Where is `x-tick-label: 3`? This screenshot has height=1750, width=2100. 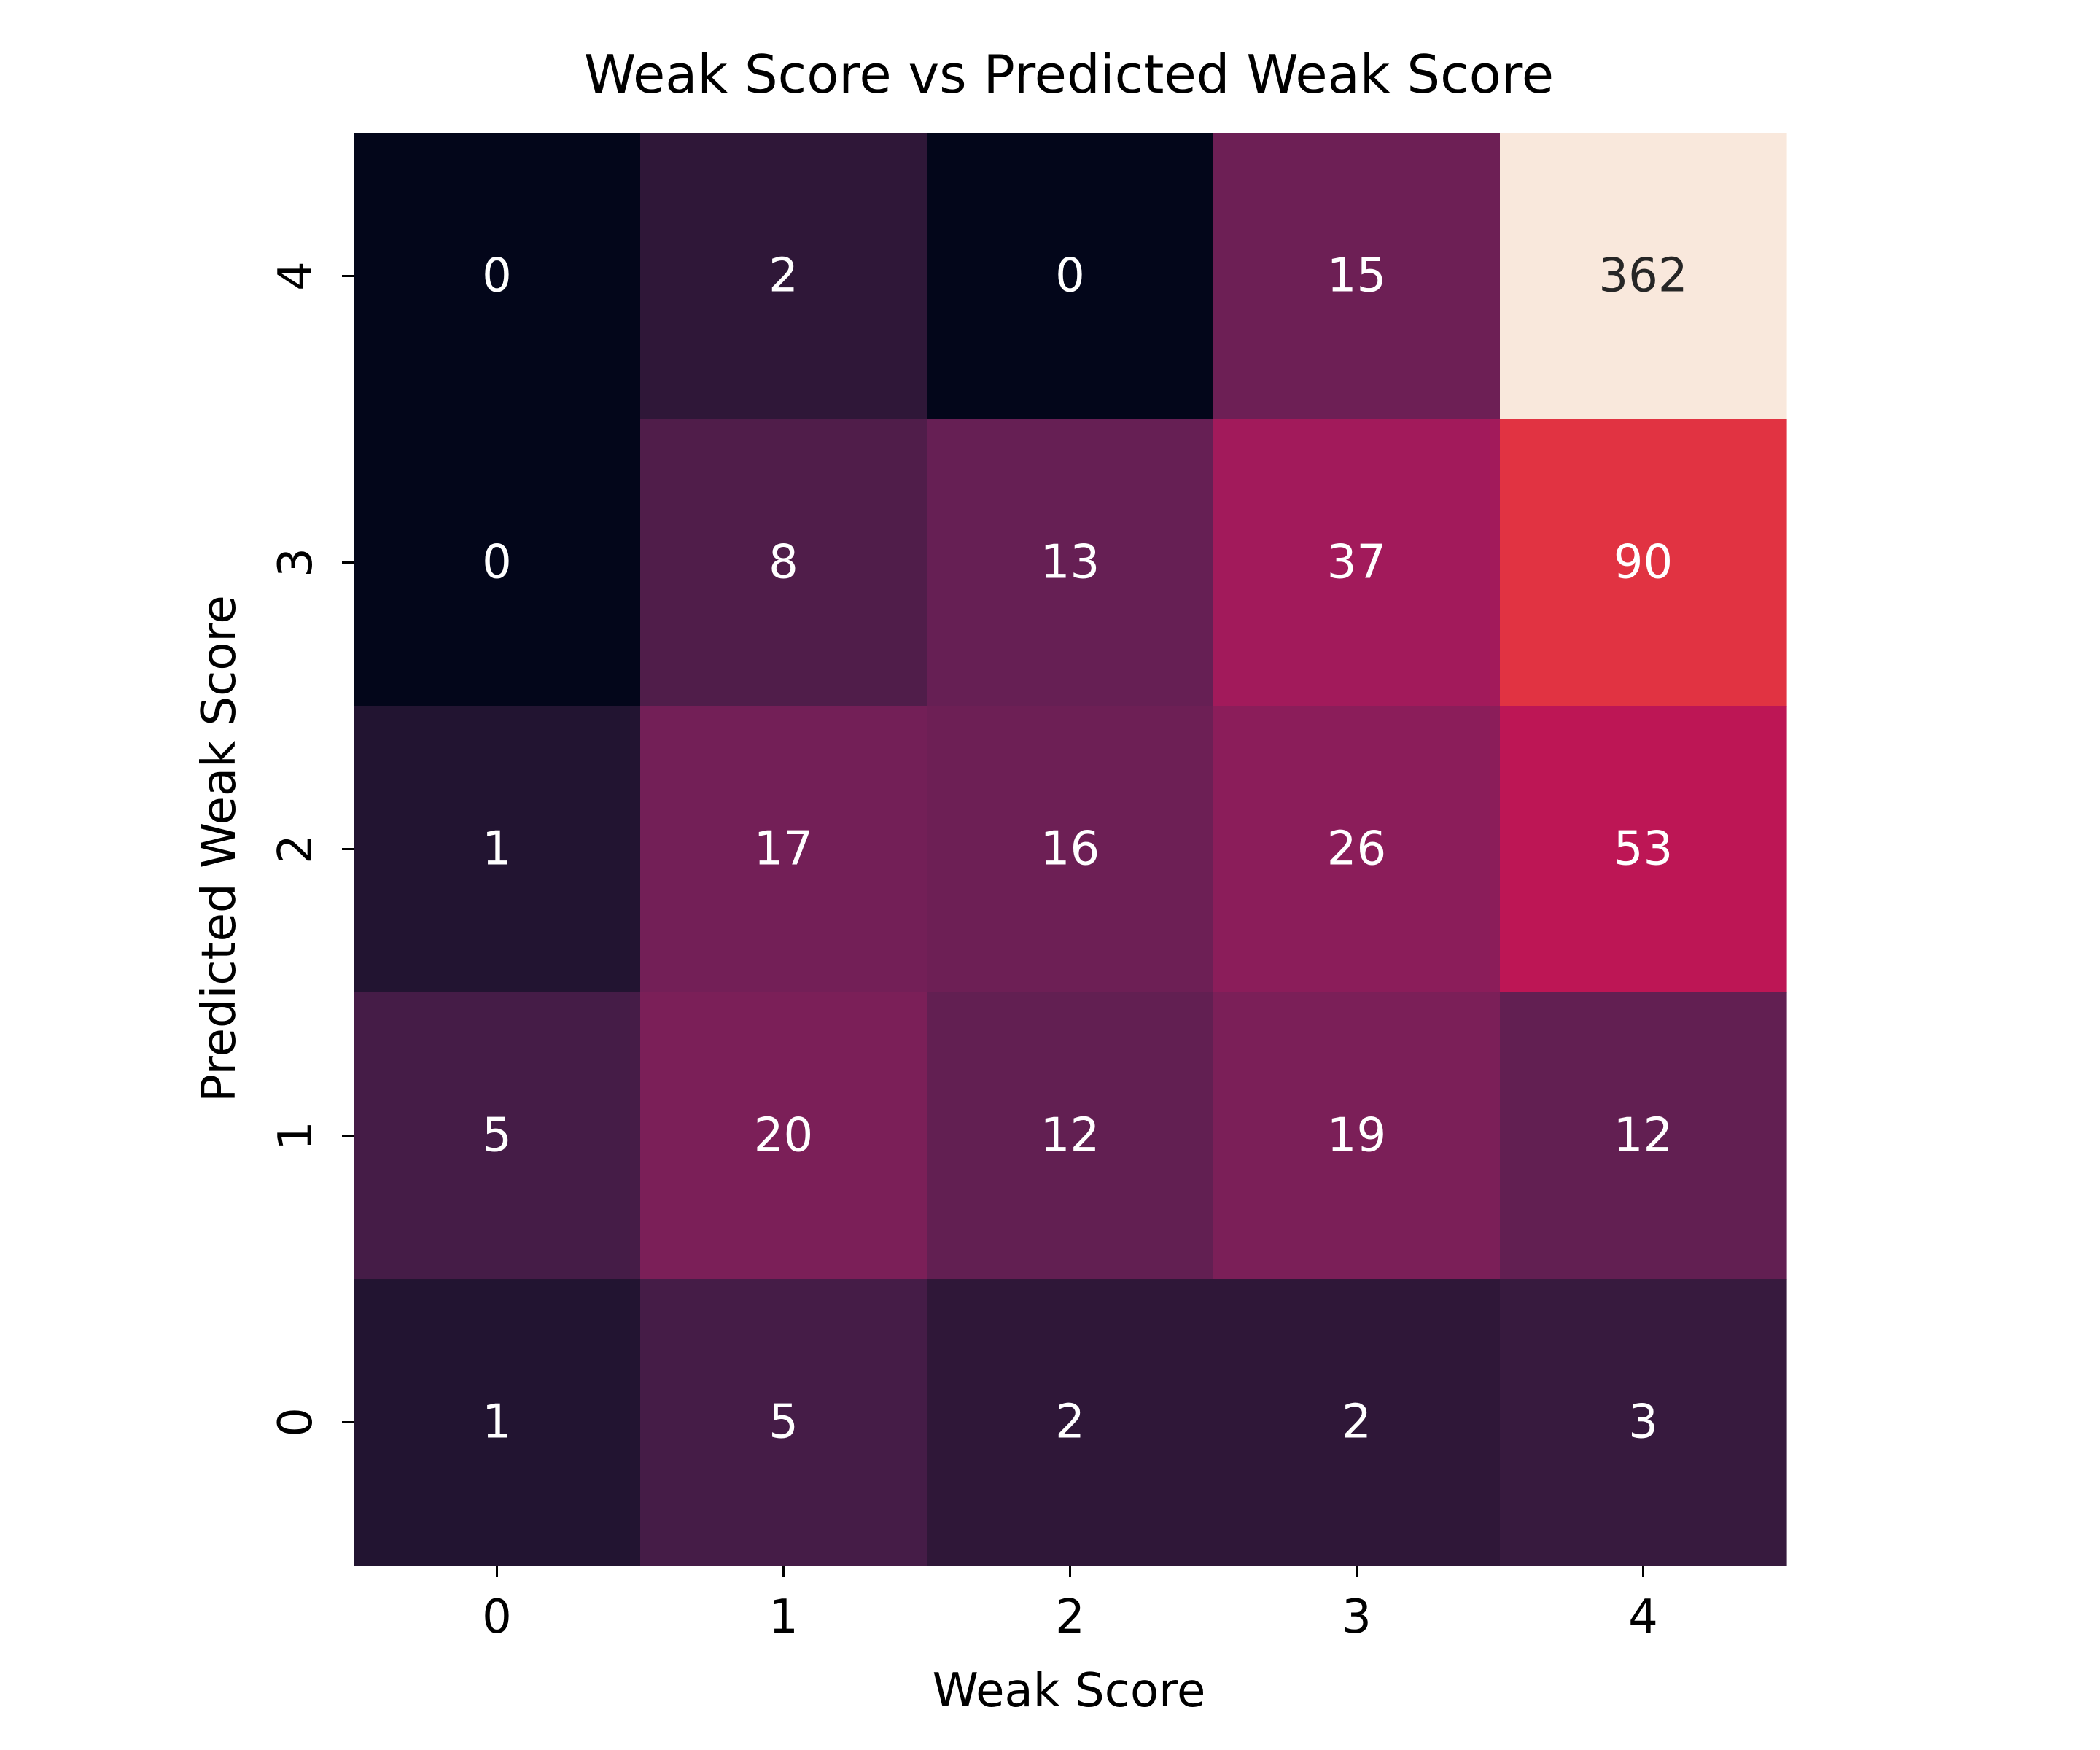
x-tick-label: 3 is located at coordinates (1357, 1617).